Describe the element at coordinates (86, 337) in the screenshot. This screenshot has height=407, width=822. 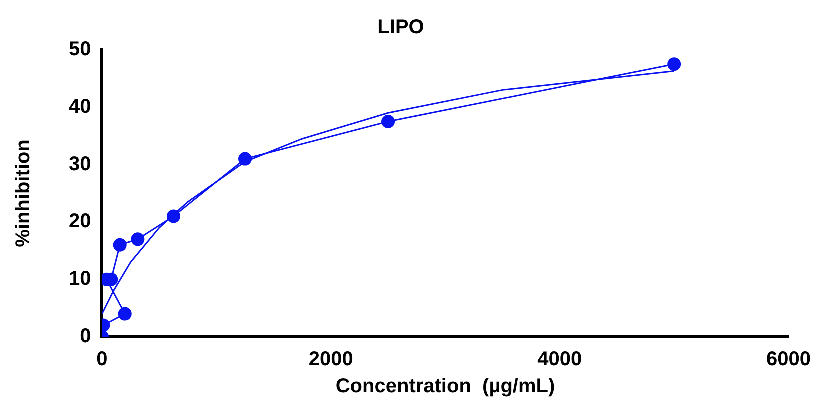
I see `y-tick-label: 0` at that location.